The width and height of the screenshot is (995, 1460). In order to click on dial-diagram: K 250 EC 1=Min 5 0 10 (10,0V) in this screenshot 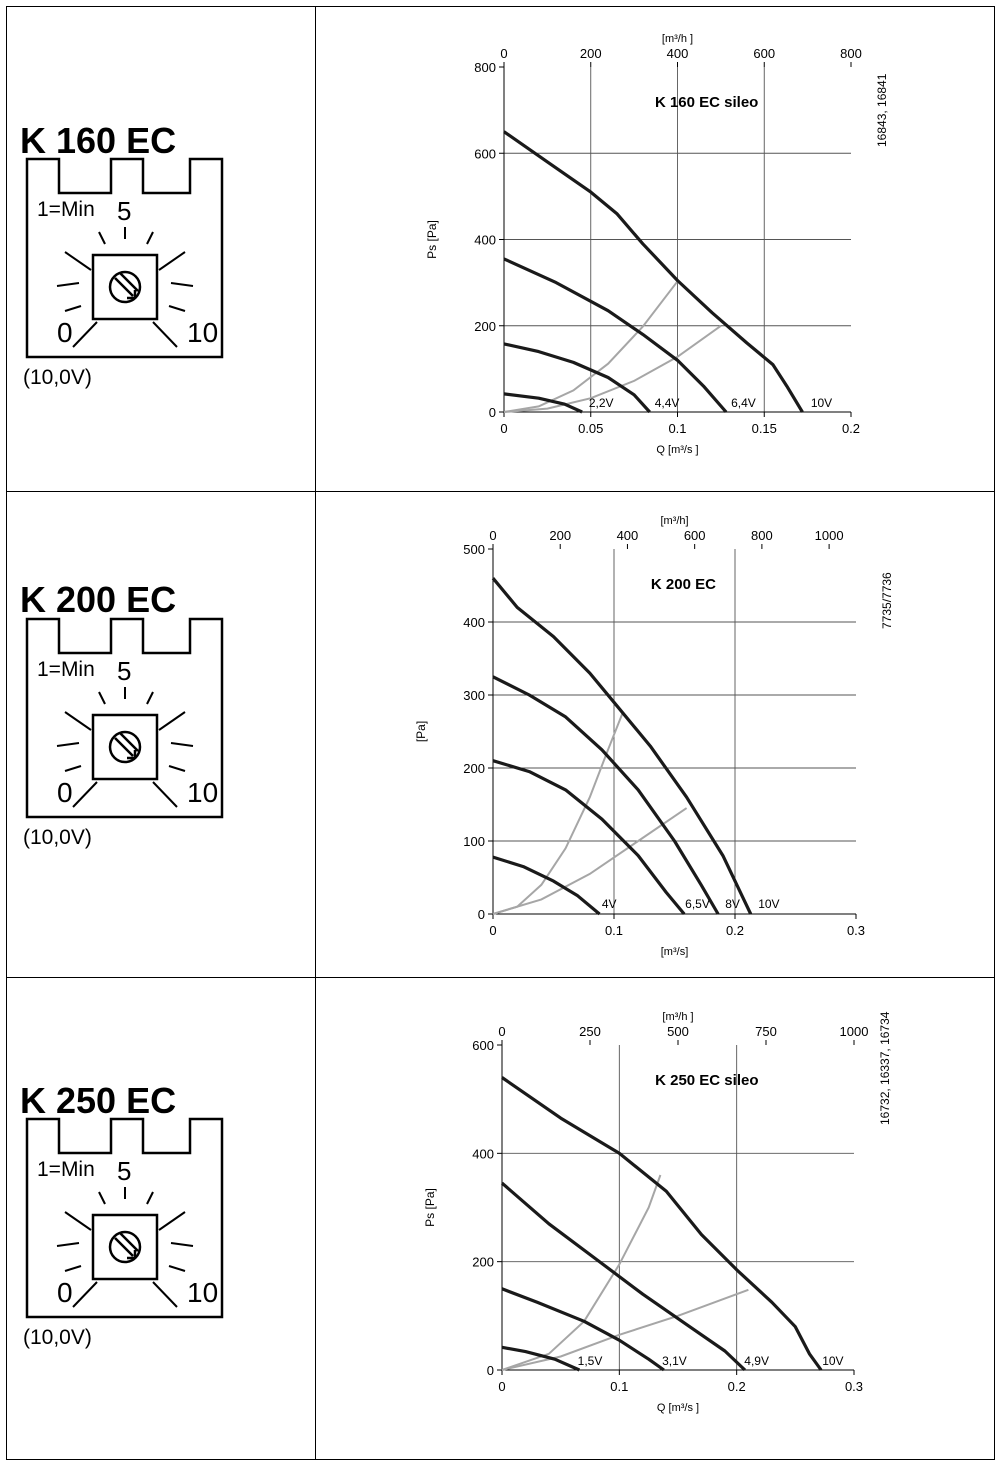, I will do `click(122, 1214)`.